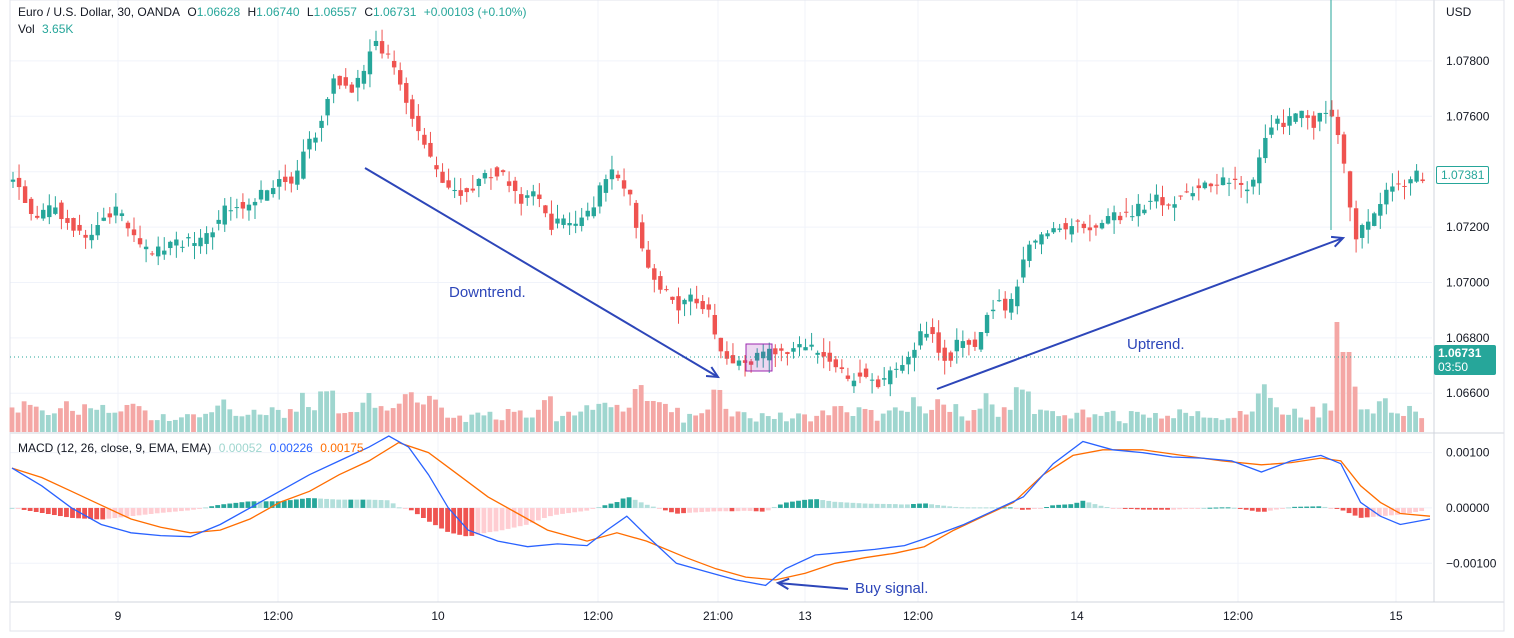 The height and width of the screenshot is (638, 1514). What do you see at coordinates (475, 12) in the screenshot?
I see `change-value: +0.00103 (+0.10%)` at bounding box center [475, 12].